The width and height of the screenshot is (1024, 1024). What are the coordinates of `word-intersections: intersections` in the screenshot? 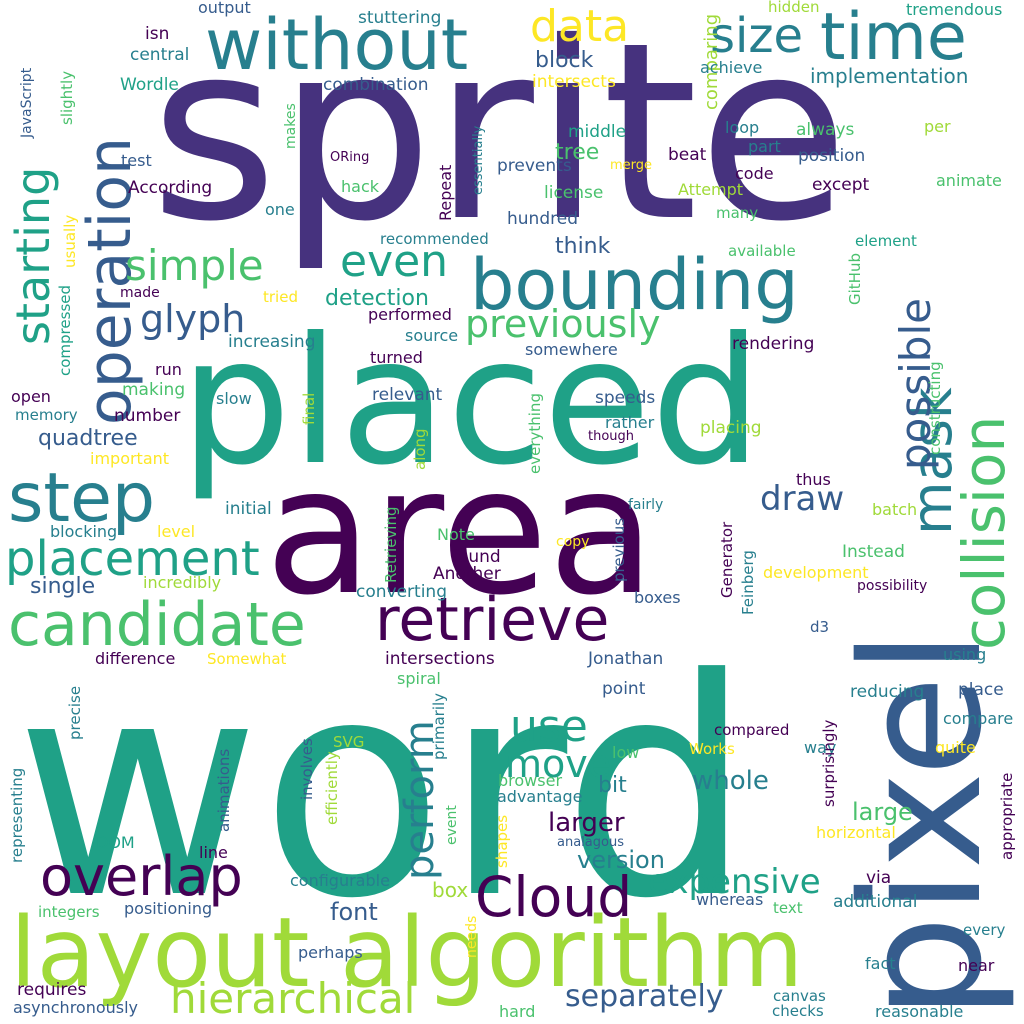 It's located at (440, 659).